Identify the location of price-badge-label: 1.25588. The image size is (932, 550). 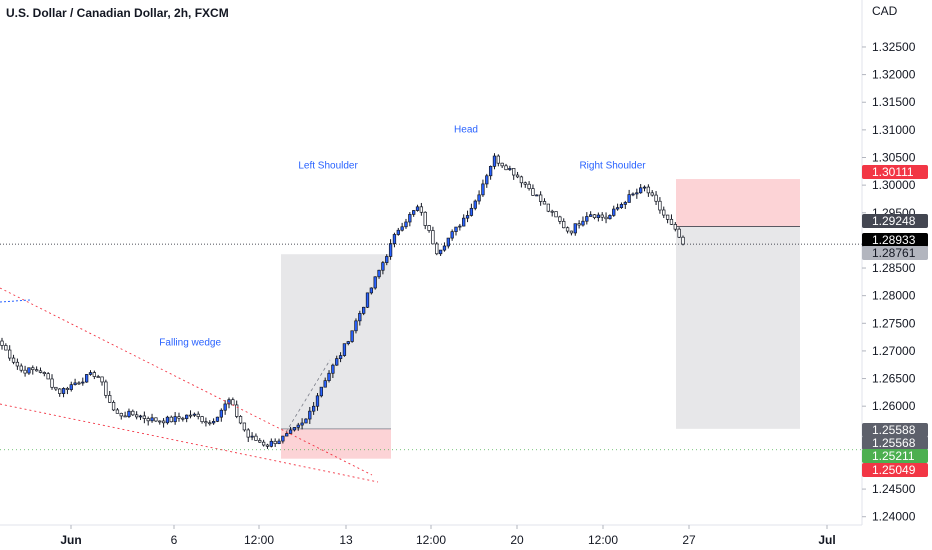
(894, 430).